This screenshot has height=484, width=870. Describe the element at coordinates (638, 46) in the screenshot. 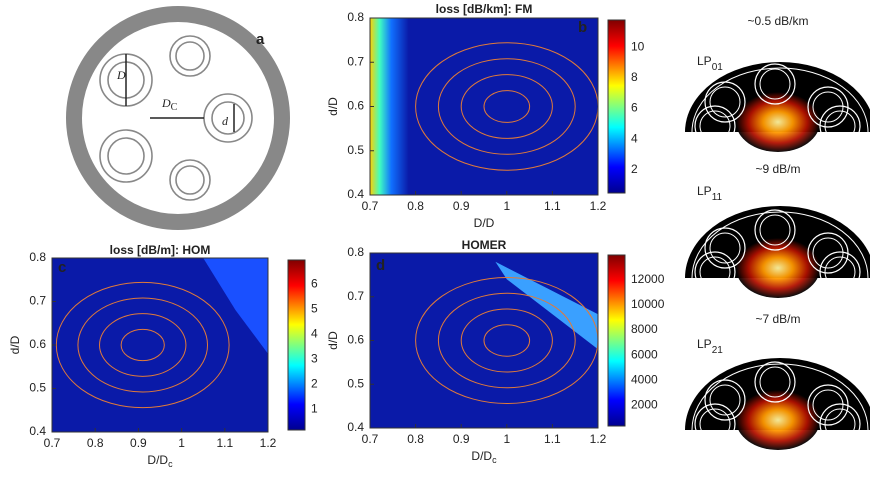

I see `colorbar-tick-label: 10` at that location.